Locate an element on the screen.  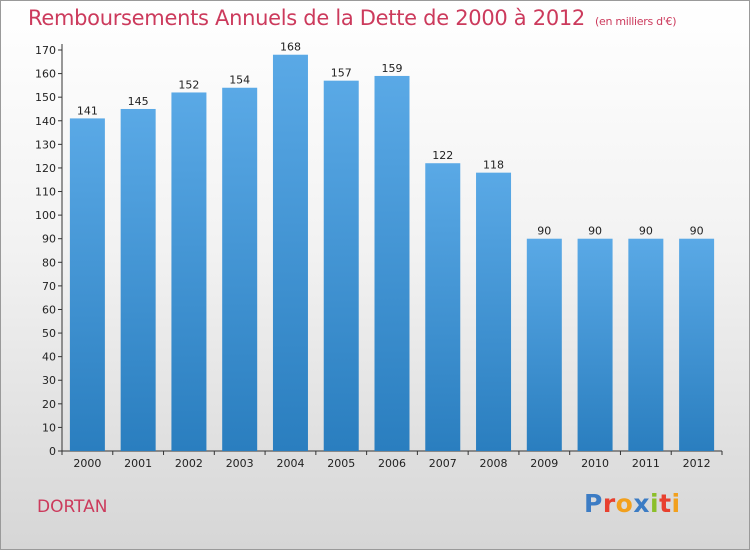
x-tick-label-2004: 2004 is located at coordinates (290, 463).